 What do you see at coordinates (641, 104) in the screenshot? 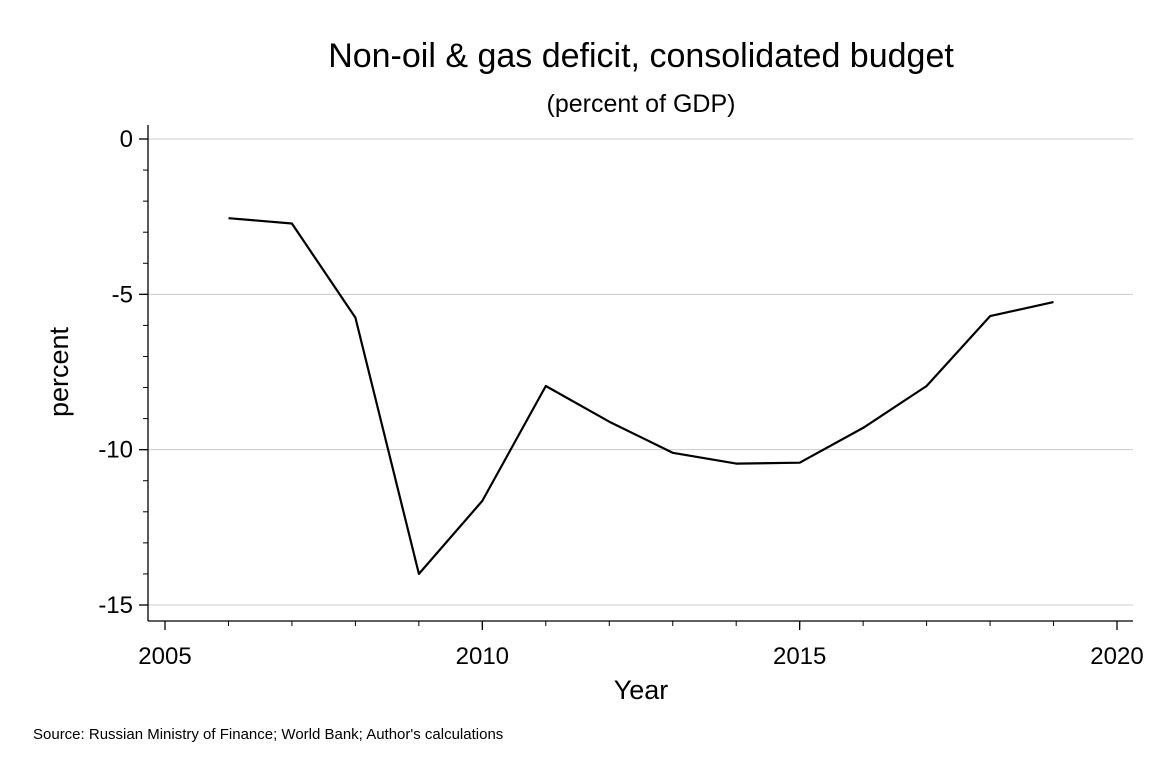
I see `chart-subtitle: (percent of GDP)` at bounding box center [641, 104].